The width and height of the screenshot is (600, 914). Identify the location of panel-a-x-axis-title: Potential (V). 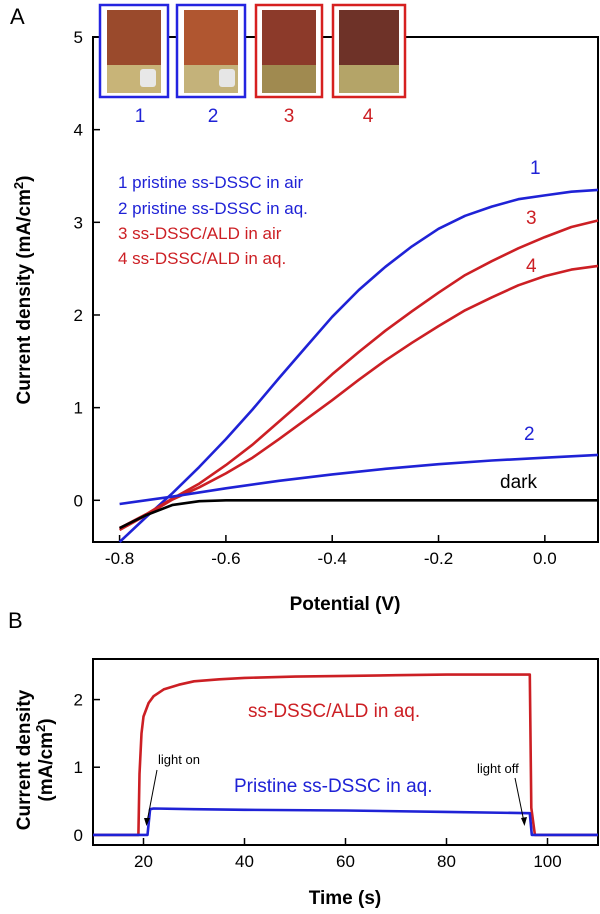
(345, 604).